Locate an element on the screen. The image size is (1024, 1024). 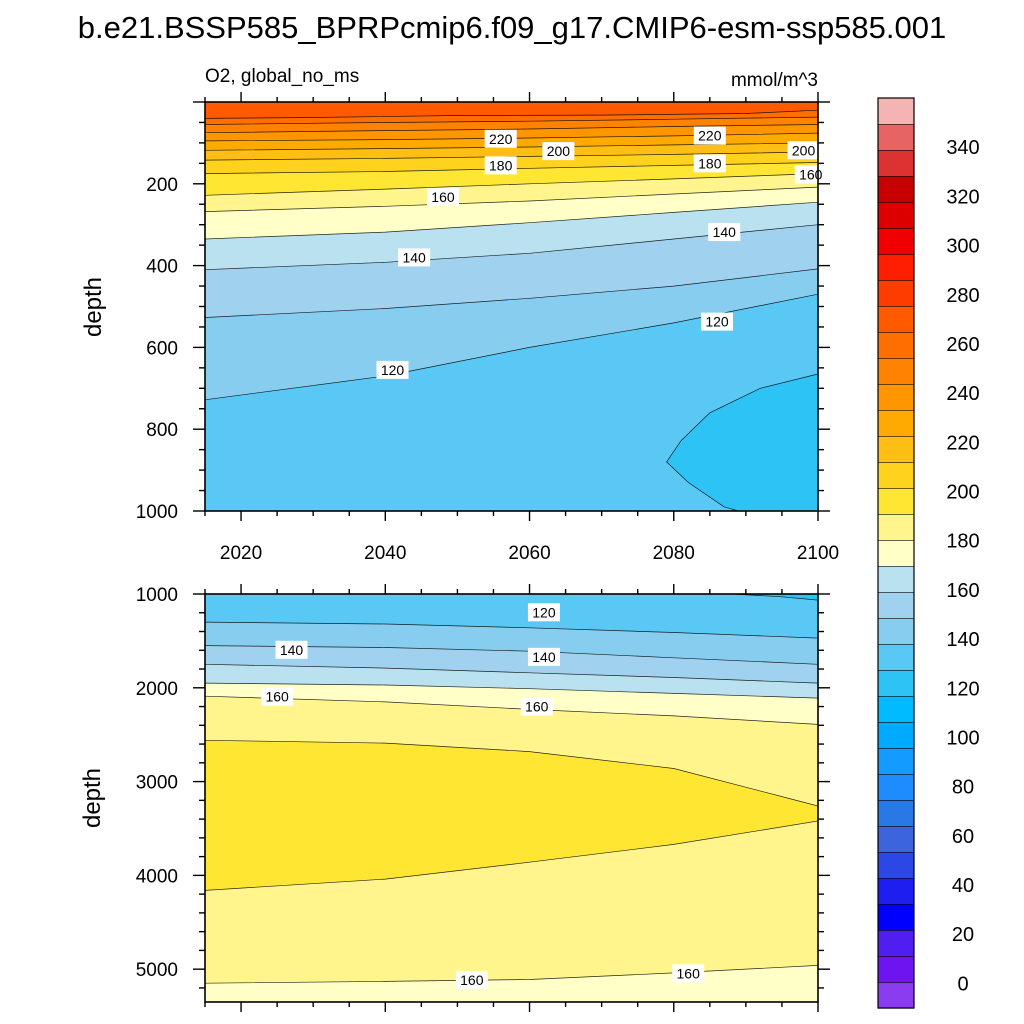
top-contour-label-6: 220 is located at coordinates (709, 135).